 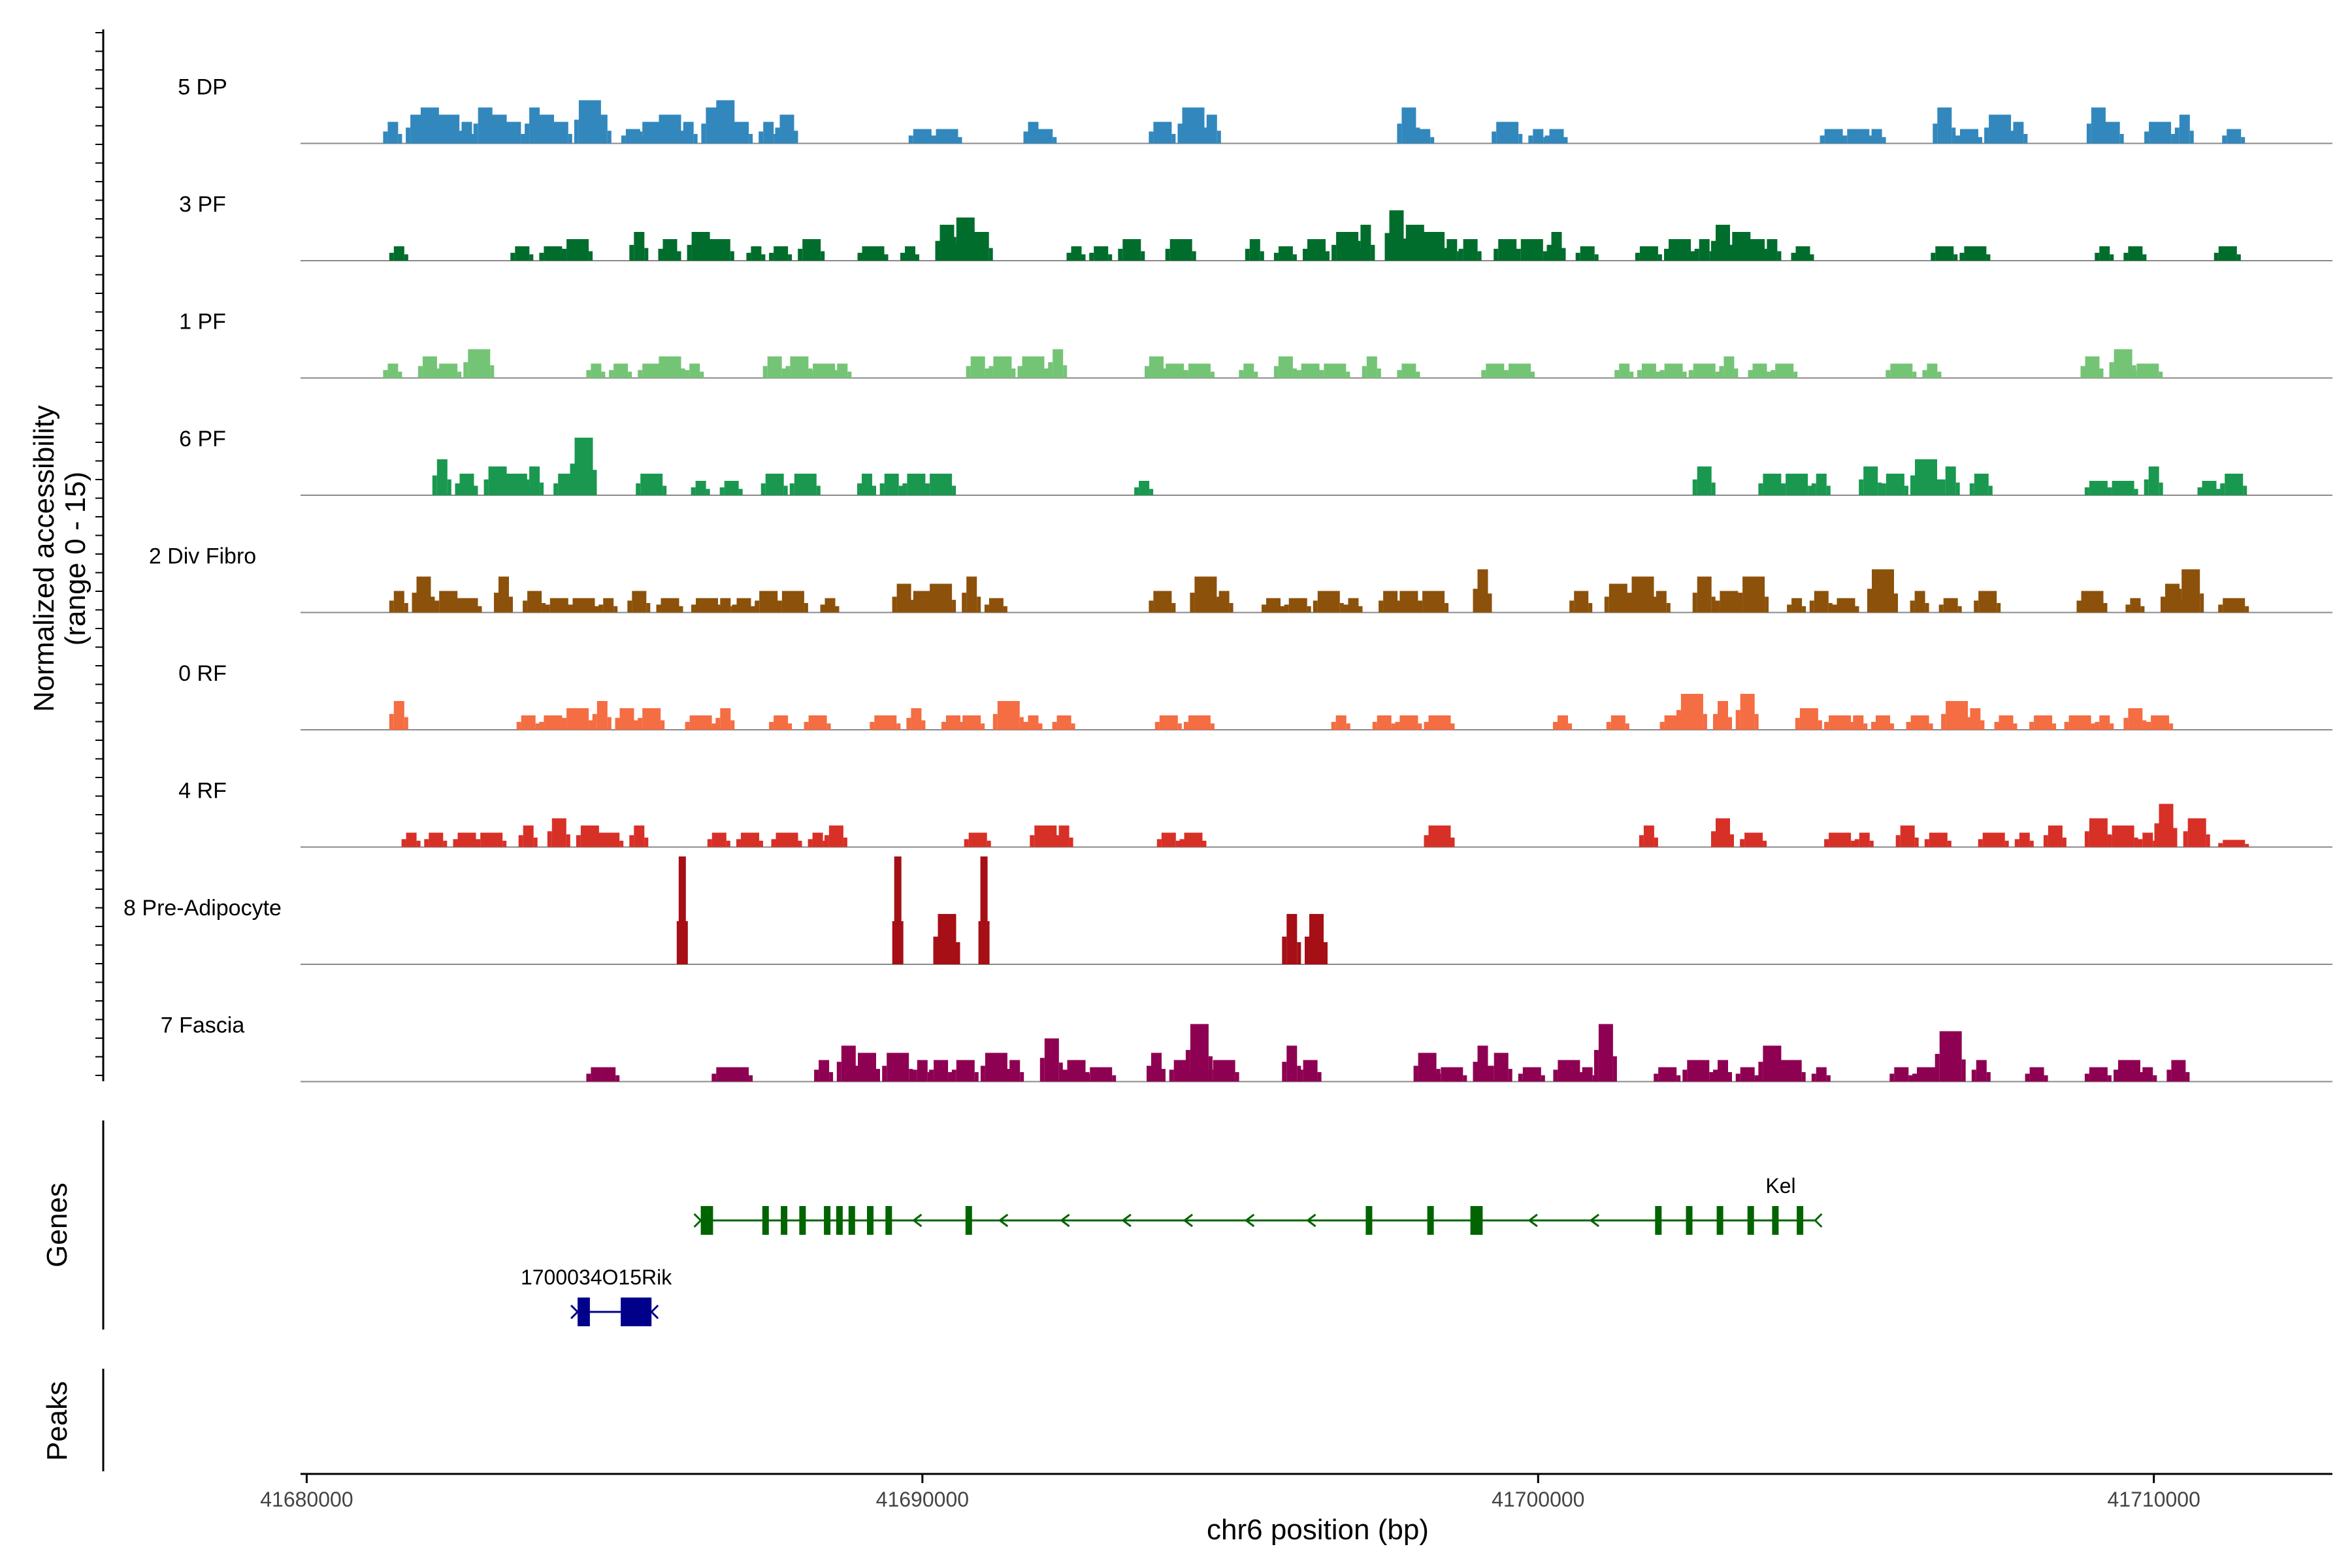 I want to click on gene-exon, so click(x=1430, y=1220).